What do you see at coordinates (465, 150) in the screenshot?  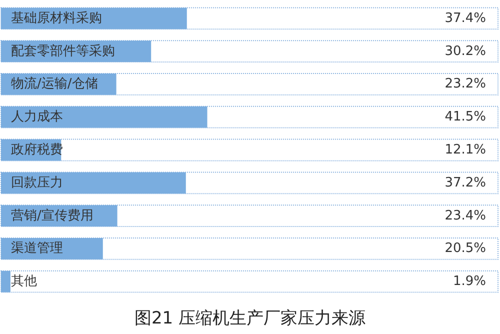 I see `data-label: 12.1%` at bounding box center [465, 150].